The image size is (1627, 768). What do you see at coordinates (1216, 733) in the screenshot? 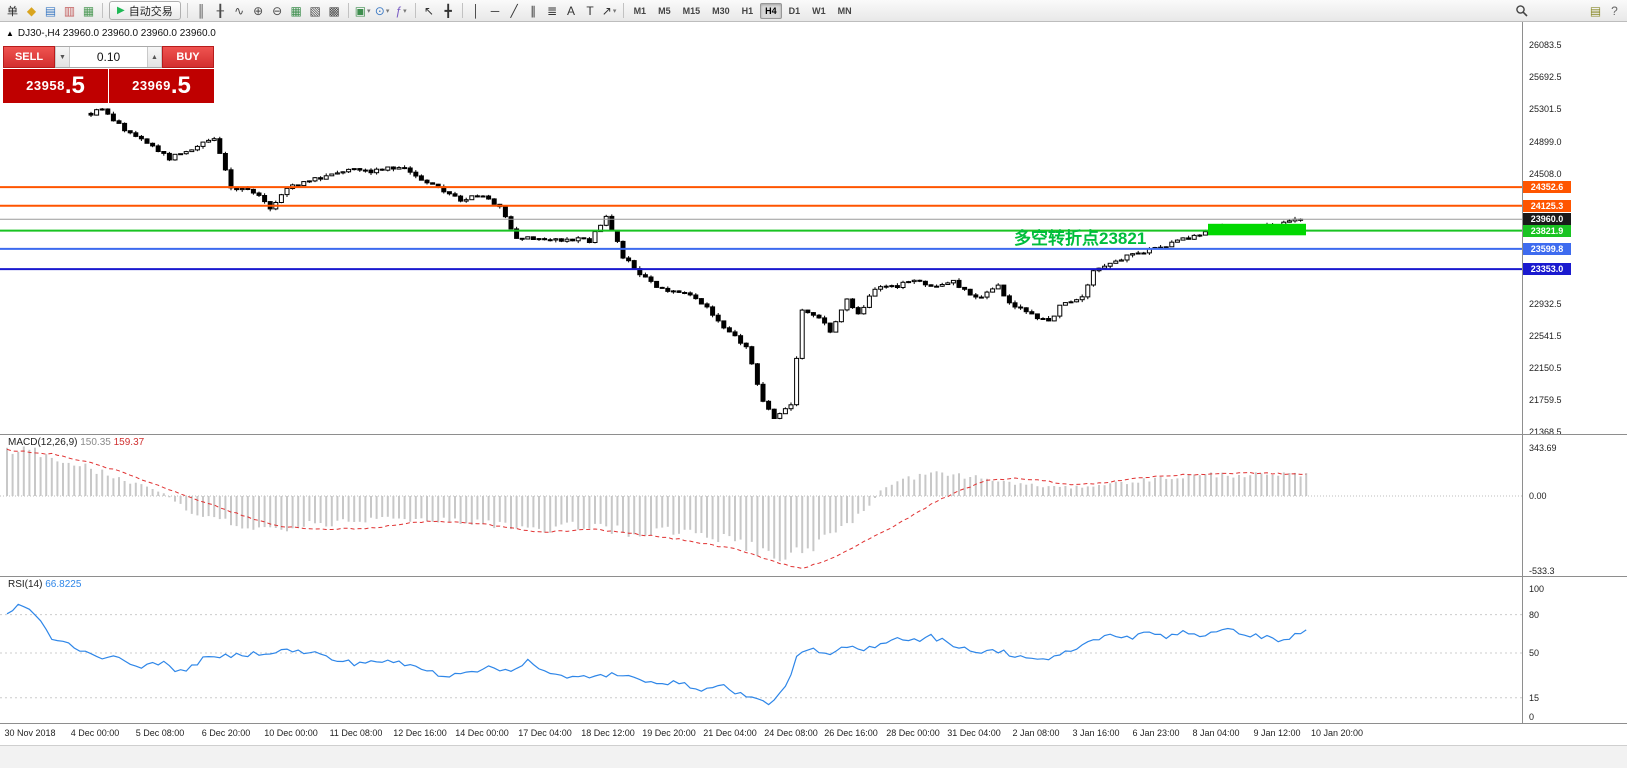
I see `time-axis-label: 8 Jan 04:00` at bounding box center [1216, 733].